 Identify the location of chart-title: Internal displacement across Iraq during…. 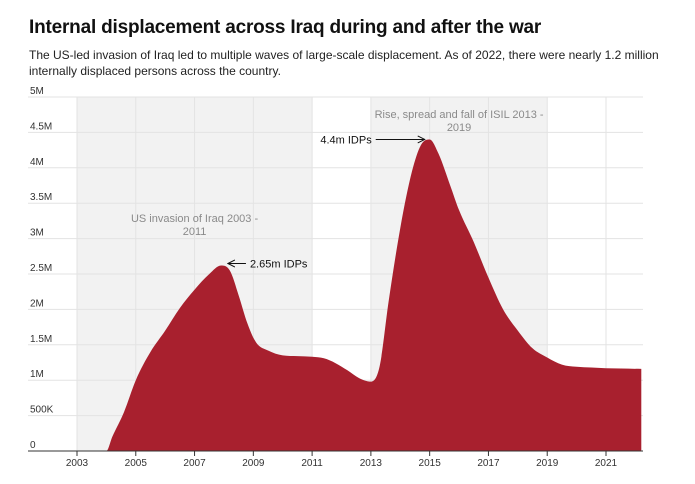
(285, 27).